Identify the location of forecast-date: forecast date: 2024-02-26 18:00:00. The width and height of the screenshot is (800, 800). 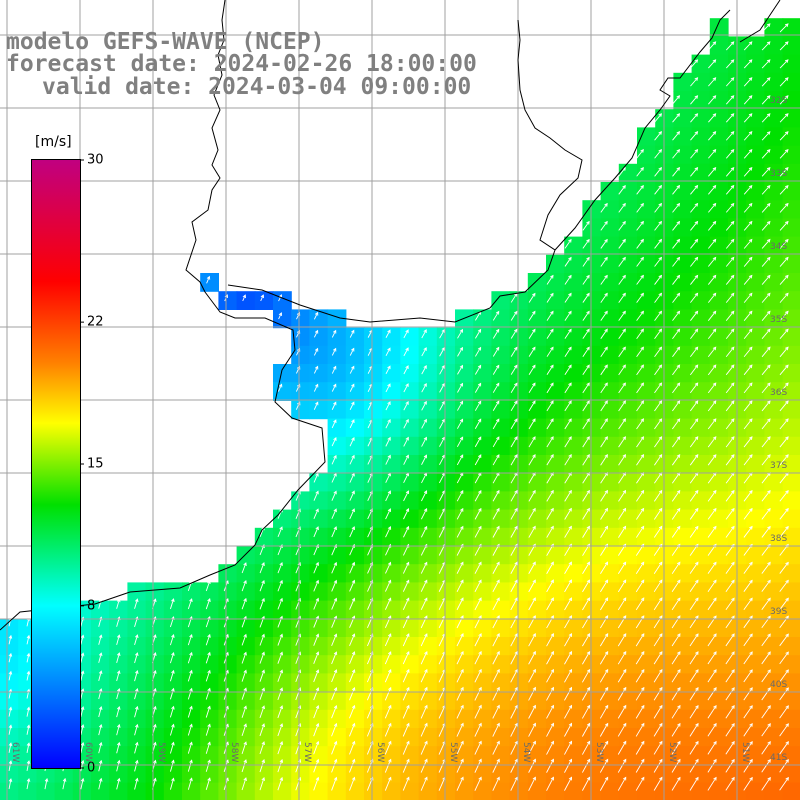
(241, 64).